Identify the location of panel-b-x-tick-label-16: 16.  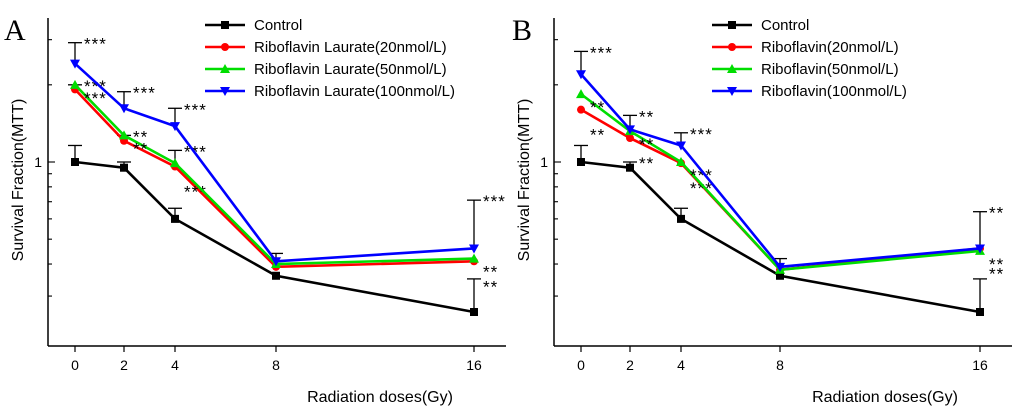
(980, 365).